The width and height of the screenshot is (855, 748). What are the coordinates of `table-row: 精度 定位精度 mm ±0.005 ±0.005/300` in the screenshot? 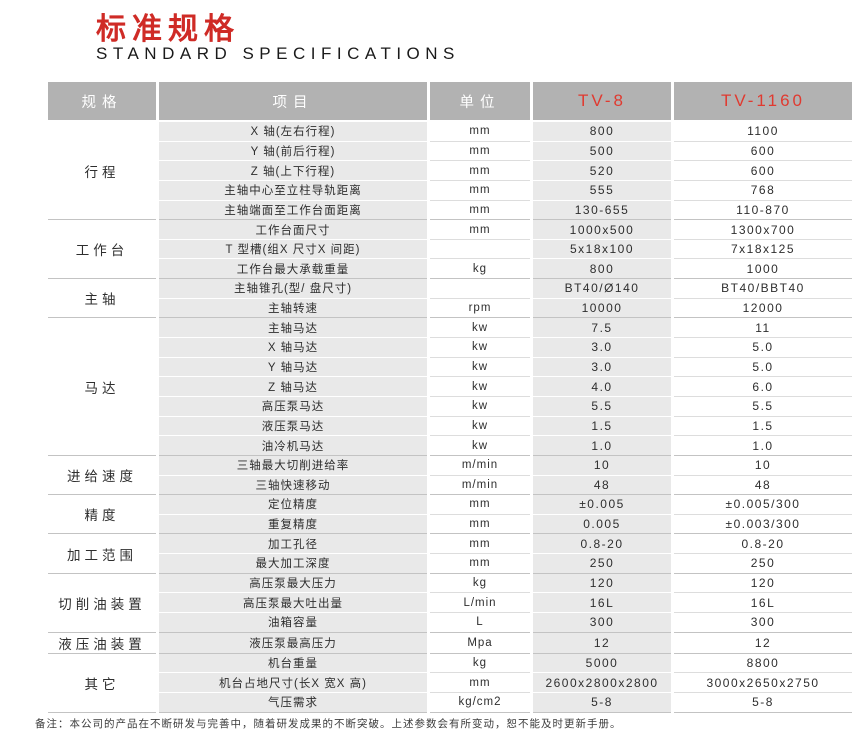 It's located at (450, 515).